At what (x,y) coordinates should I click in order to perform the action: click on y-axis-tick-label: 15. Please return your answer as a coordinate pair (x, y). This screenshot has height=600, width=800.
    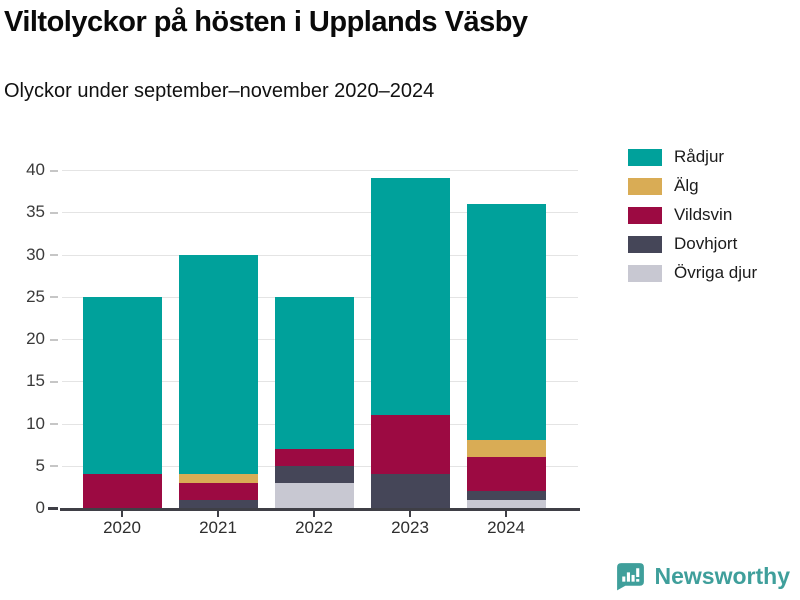
    Looking at the image, I should click on (35, 381).